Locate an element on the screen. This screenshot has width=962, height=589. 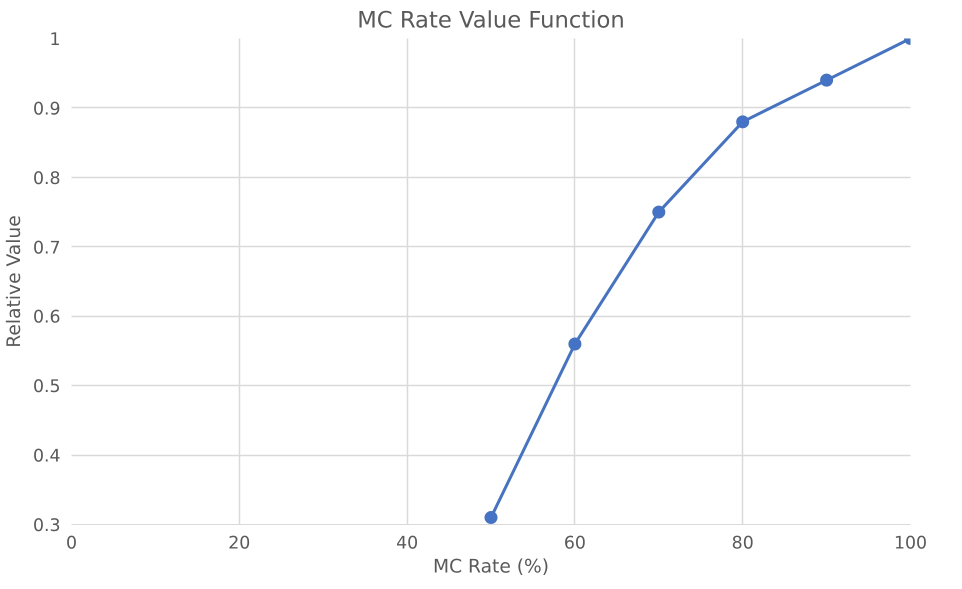
y-tick-label: 0.9 is located at coordinates (46, 109).